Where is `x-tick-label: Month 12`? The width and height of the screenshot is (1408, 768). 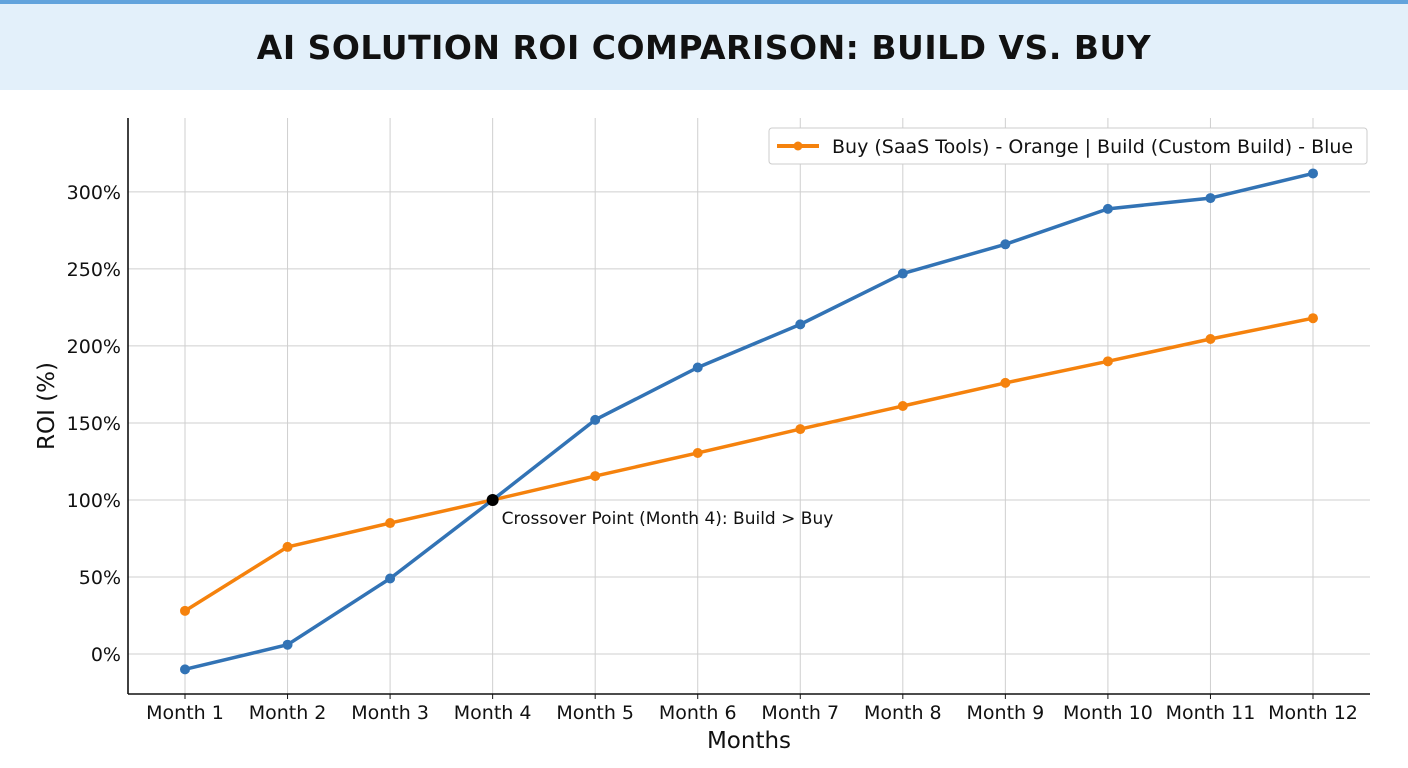
x-tick-label: Month 12 is located at coordinates (1313, 713).